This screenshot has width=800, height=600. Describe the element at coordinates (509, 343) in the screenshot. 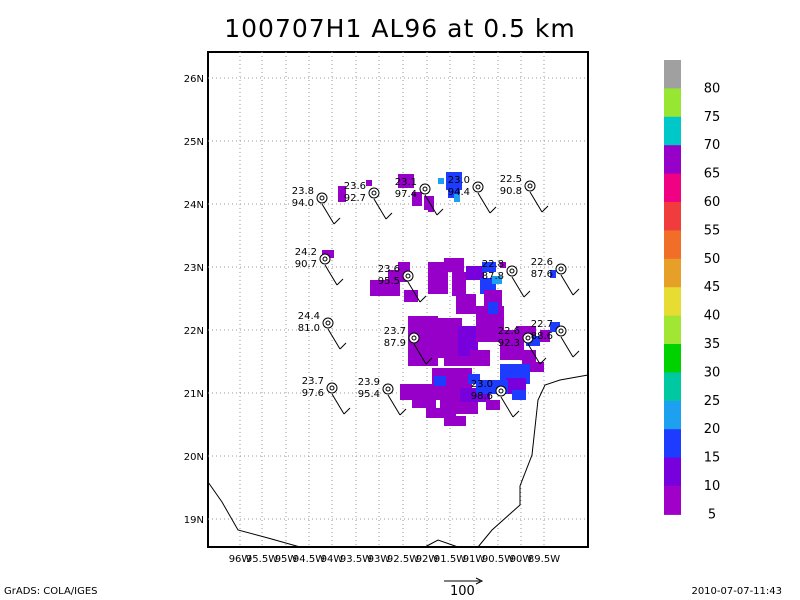

I see `station-humidity: 92.3` at that location.